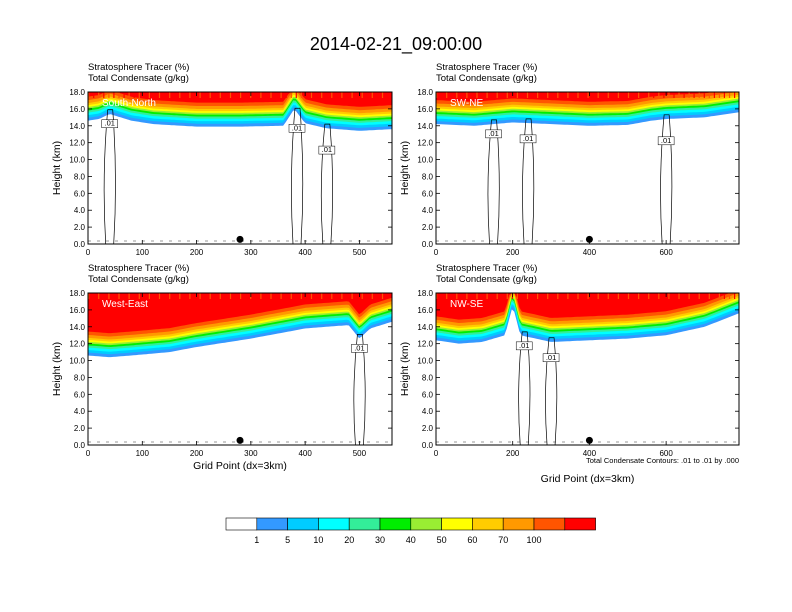  Describe the element at coordinates (590, 453) in the screenshot. I see `x-tick-label: 400` at that location.